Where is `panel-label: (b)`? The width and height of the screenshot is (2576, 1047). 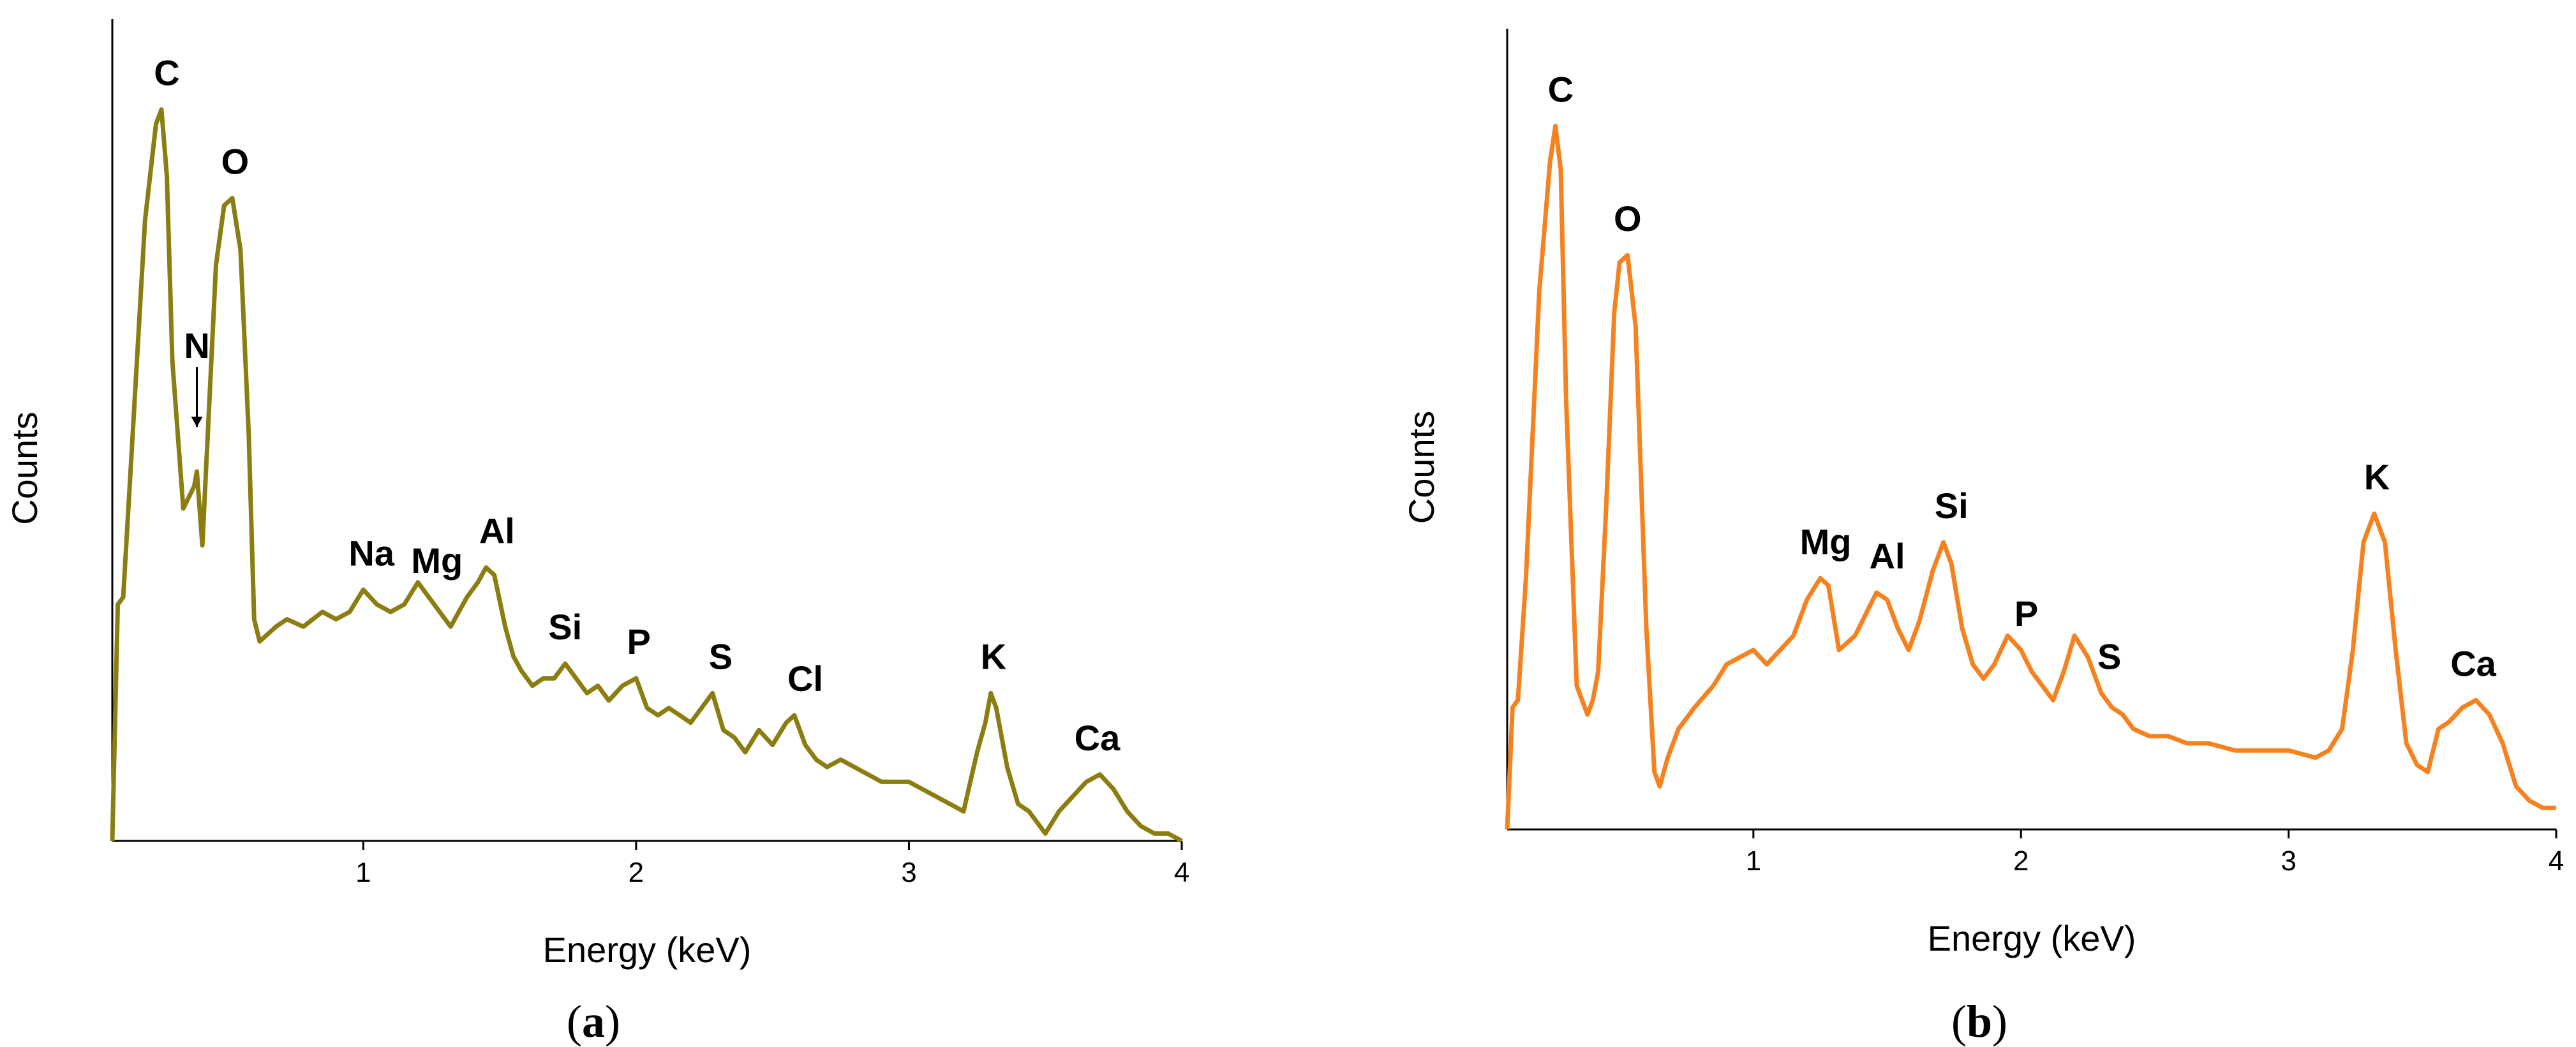 panel-label: (b) is located at coordinates (1979, 1021).